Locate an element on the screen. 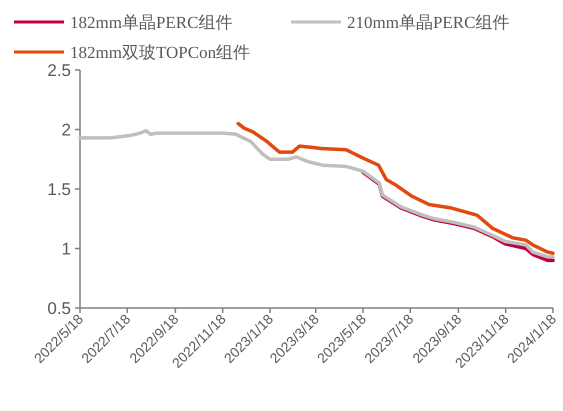 The width and height of the screenshot is (563, 411). y-tick-label: 2 is located at coordinates (66, 130).